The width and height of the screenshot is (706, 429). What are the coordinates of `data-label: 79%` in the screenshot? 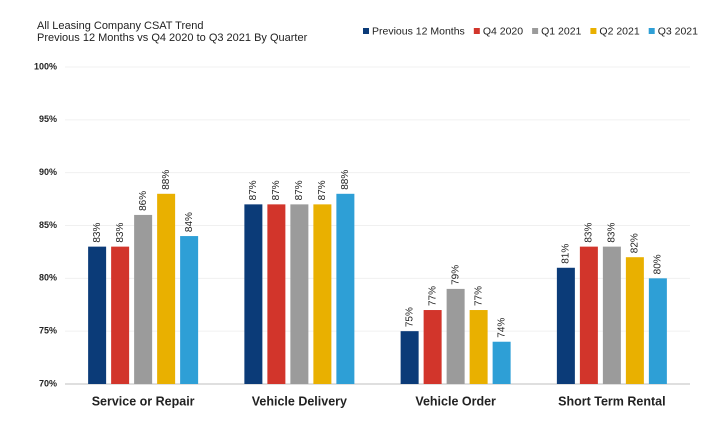 It's located at (455, 275).